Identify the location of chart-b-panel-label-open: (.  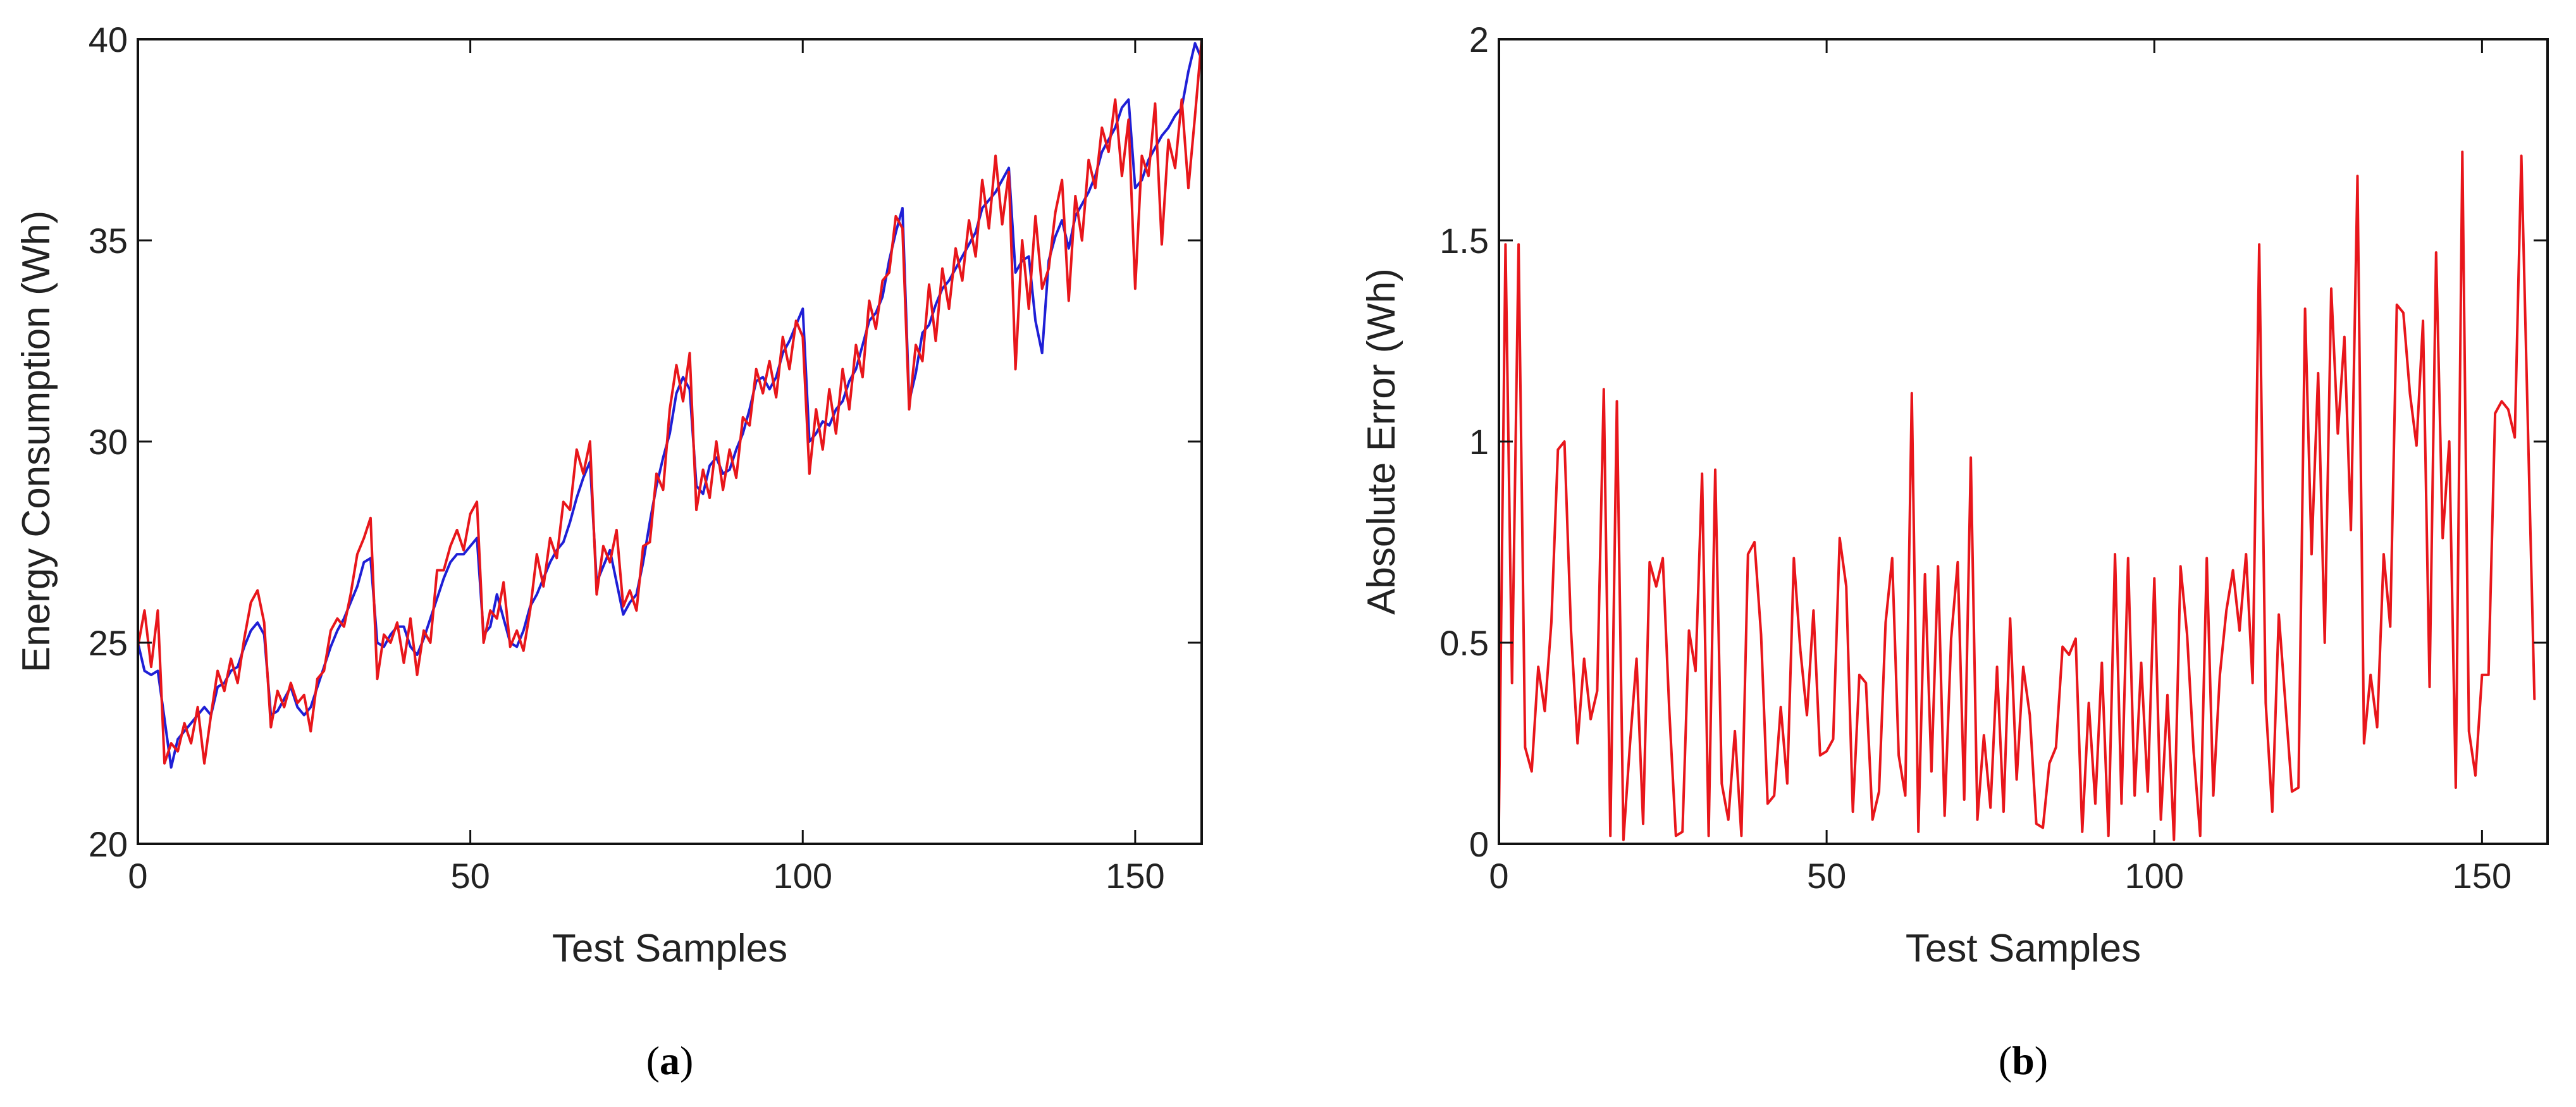
(2005, 1060).